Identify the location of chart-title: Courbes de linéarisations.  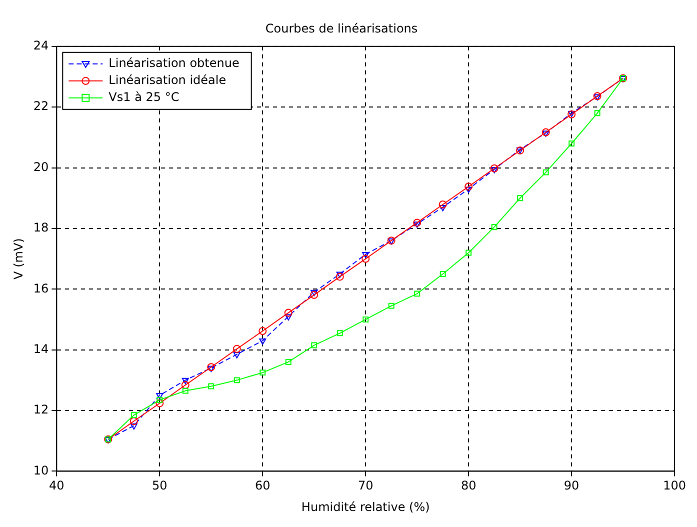
(341, 28).